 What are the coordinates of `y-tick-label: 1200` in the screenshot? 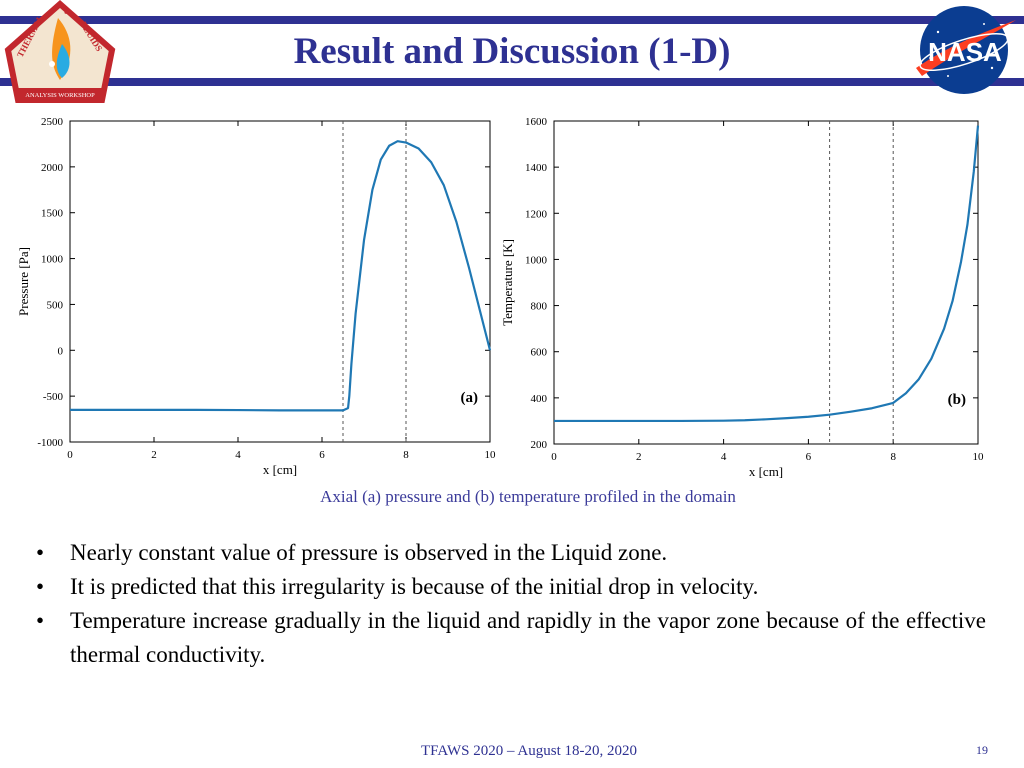 It's located at (536, 214).